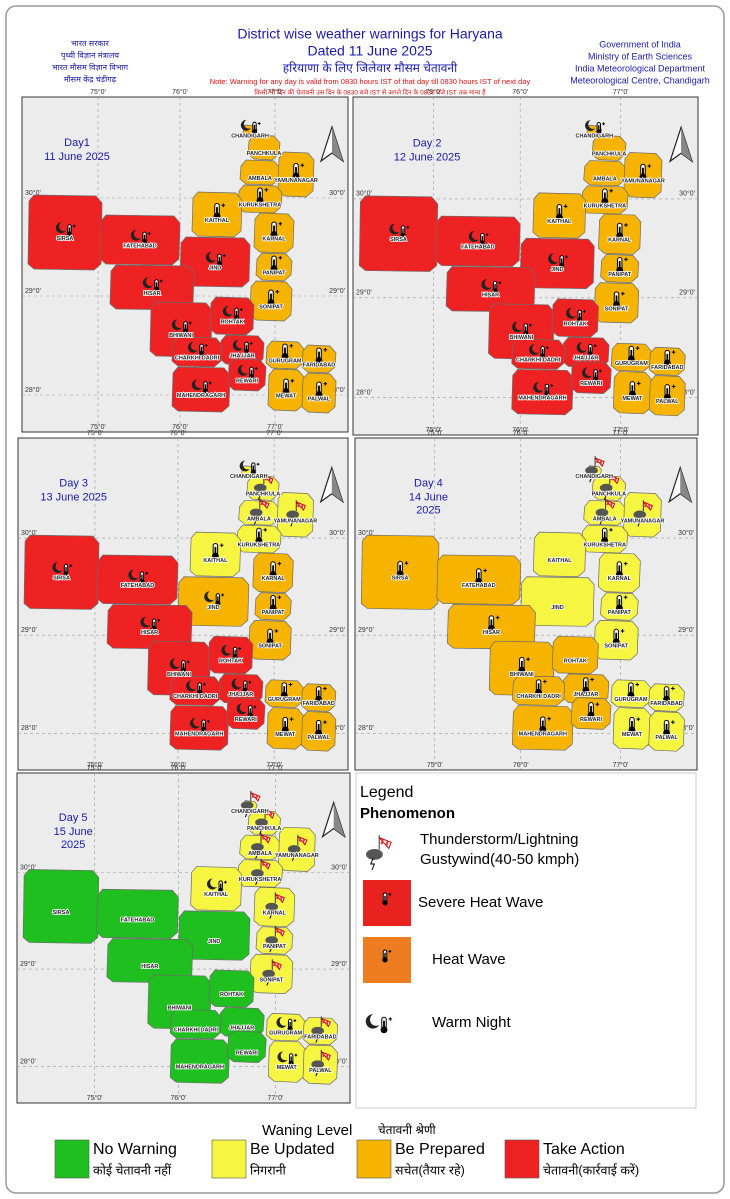  Describe the element at coordinates (427, 157) in the screenshot. I see `day-date: 12 June 2025` at that location.